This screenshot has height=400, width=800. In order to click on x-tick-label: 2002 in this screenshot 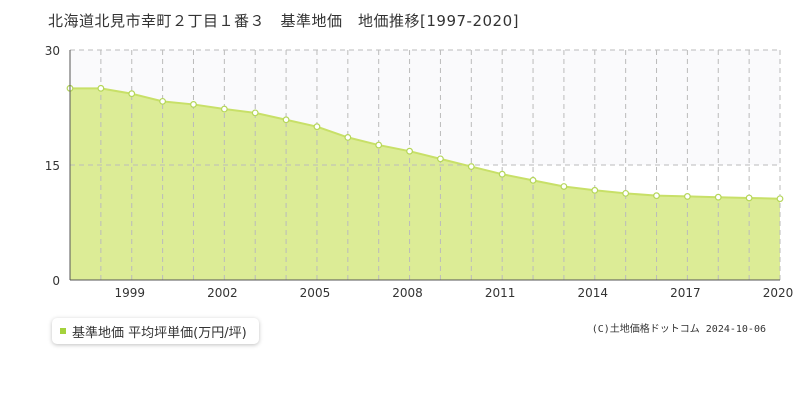, I will do `click(222, 293)`.